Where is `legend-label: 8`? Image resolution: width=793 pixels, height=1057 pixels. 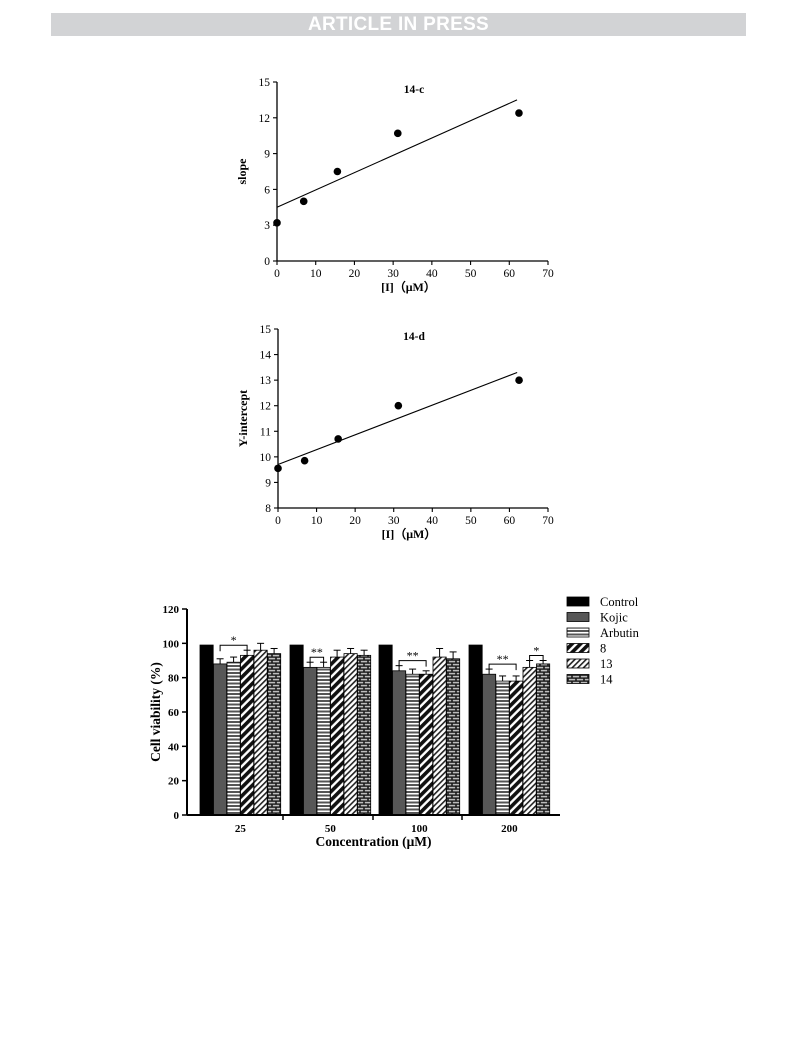
legend-label: 8 is located at coordinates (603, 649).